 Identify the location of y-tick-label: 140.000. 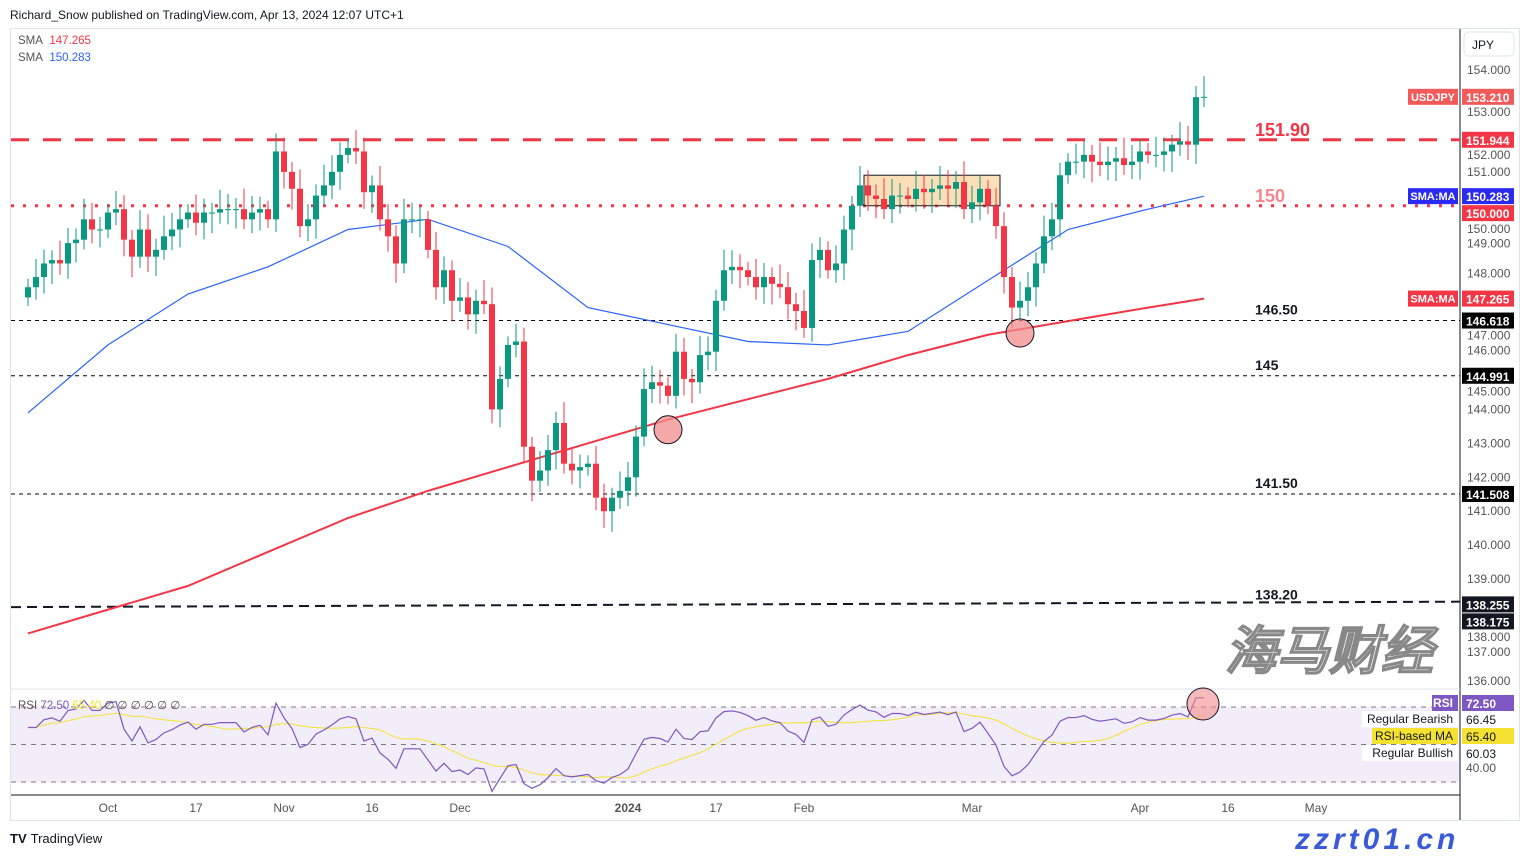
(1489, 545).